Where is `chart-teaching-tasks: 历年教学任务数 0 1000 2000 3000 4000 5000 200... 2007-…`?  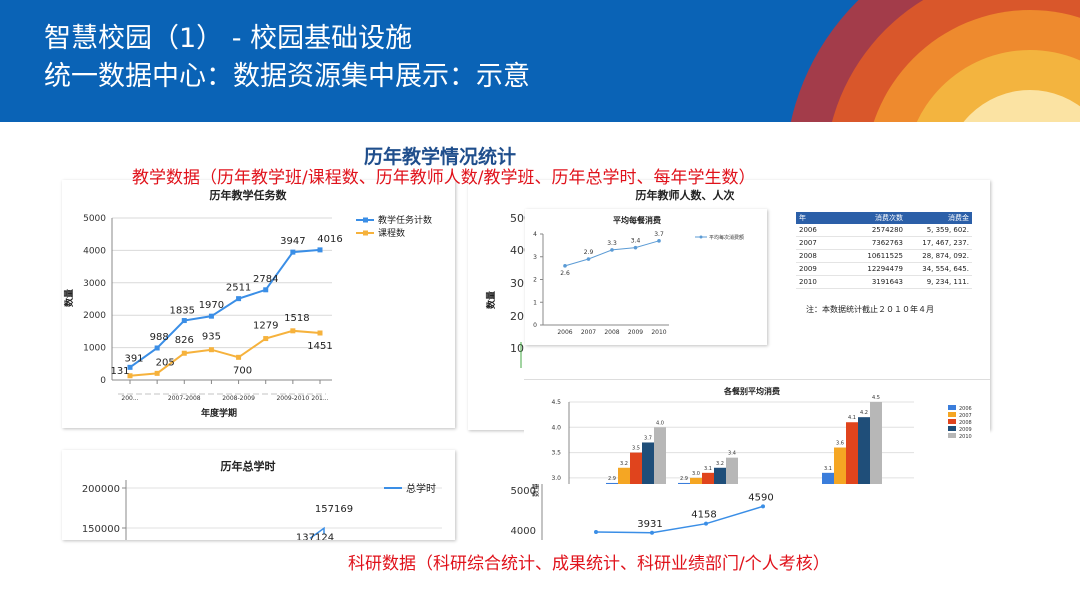 chart-teaching-tasks: 历年教学任务数 0 1000 2000 3000 4000 5000 200... 2007-… is located at coordinates (247, 303).